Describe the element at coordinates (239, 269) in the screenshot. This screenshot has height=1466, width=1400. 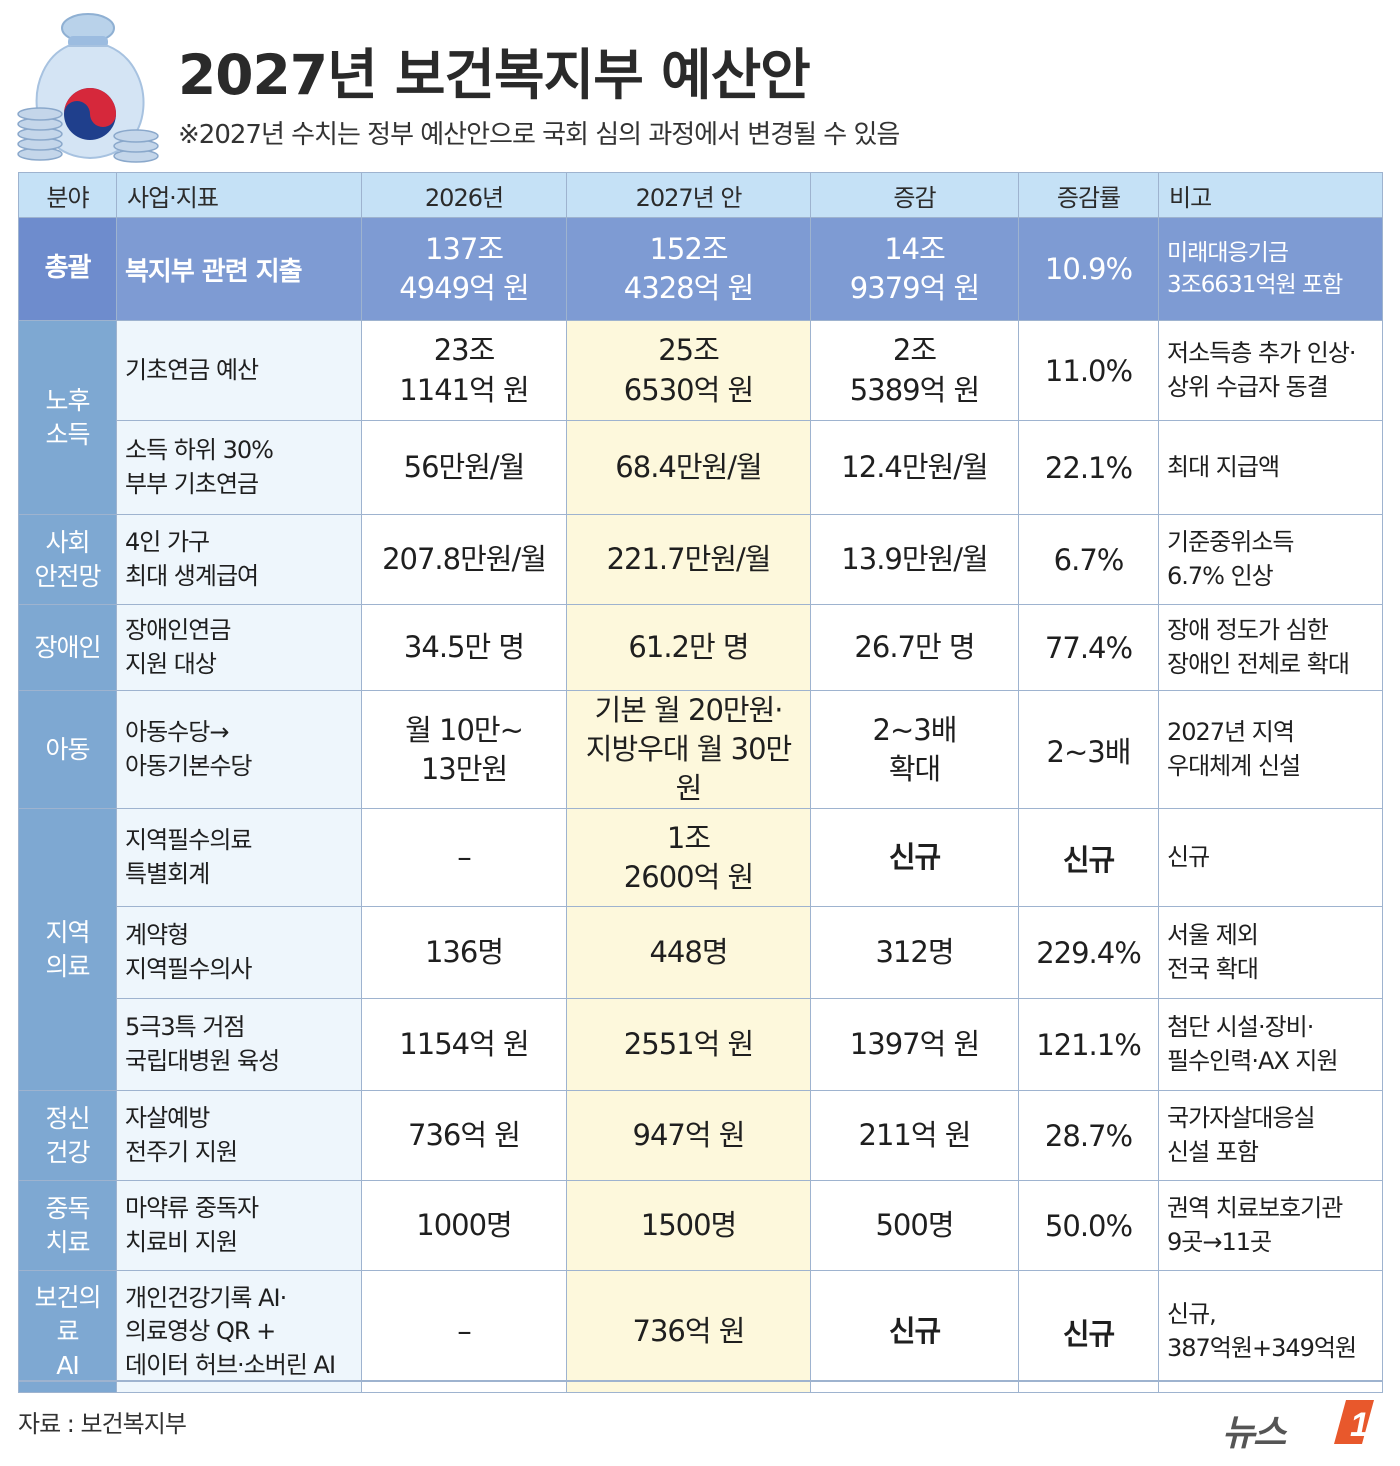
I see `item-cell: 복지부 관련 지출` at that location.